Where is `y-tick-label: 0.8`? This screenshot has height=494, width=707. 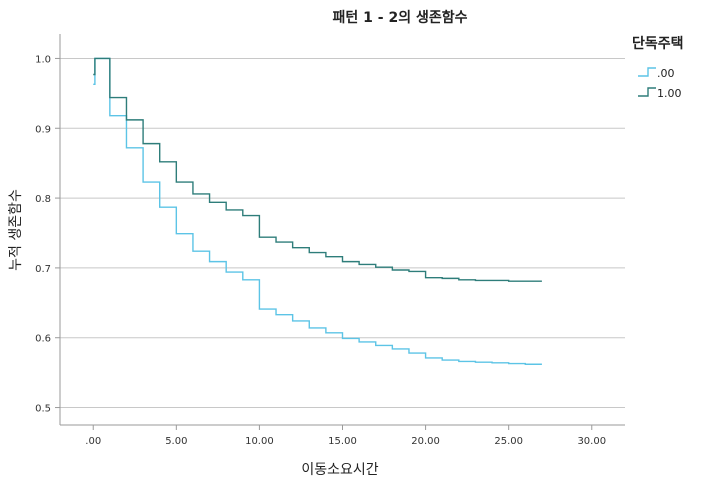 y-tick-label: 0.8 is located at coordinates (43, 199).